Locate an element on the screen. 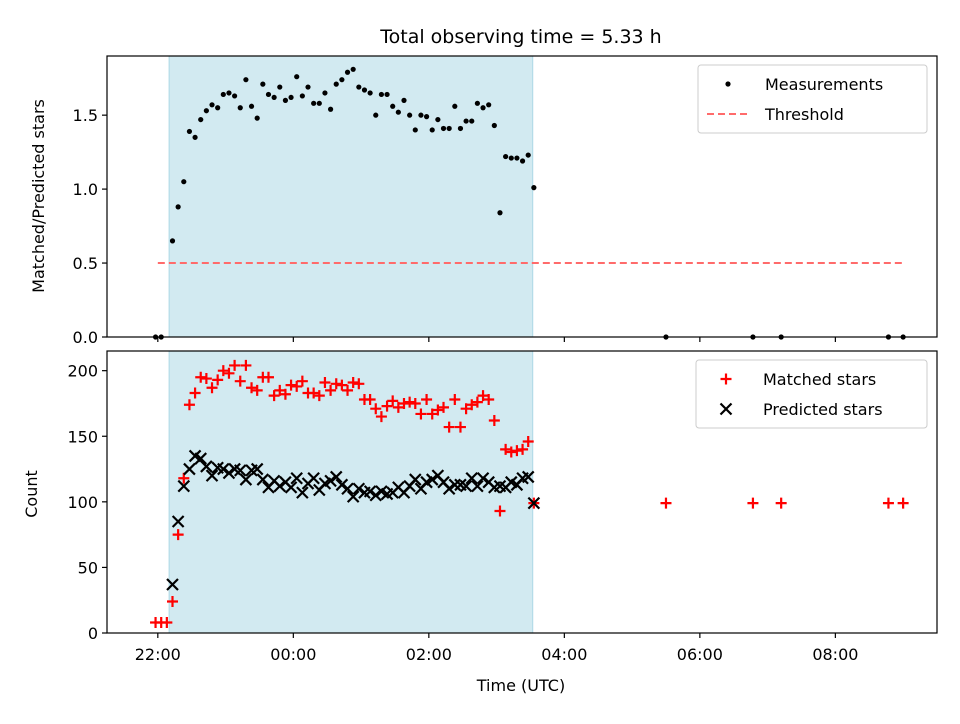 The height and width of the screenshot is (724, 960). x-tick-label: 06:00 is located at coordinates (700, 654).